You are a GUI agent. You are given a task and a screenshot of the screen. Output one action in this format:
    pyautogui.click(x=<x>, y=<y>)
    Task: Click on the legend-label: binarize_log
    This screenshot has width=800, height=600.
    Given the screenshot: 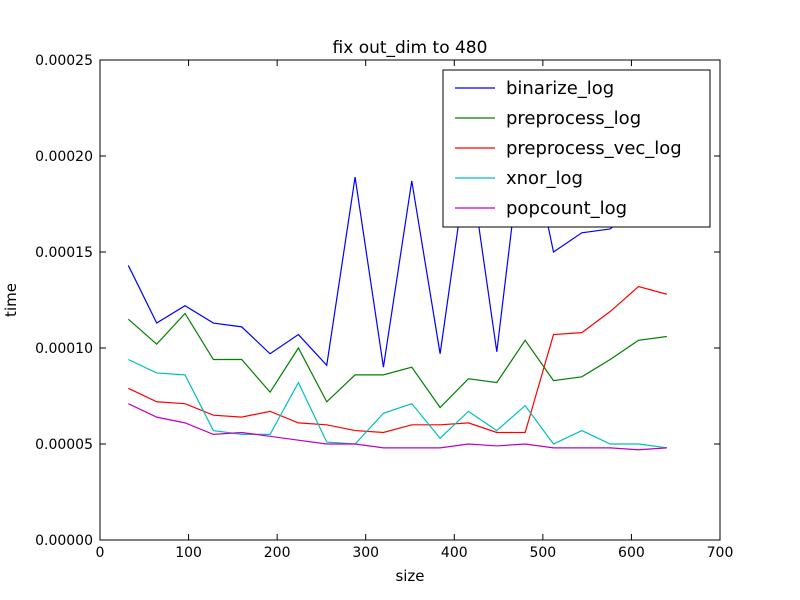 What is the action you would take?
    pyautogui.click(x=560, y=88)
    